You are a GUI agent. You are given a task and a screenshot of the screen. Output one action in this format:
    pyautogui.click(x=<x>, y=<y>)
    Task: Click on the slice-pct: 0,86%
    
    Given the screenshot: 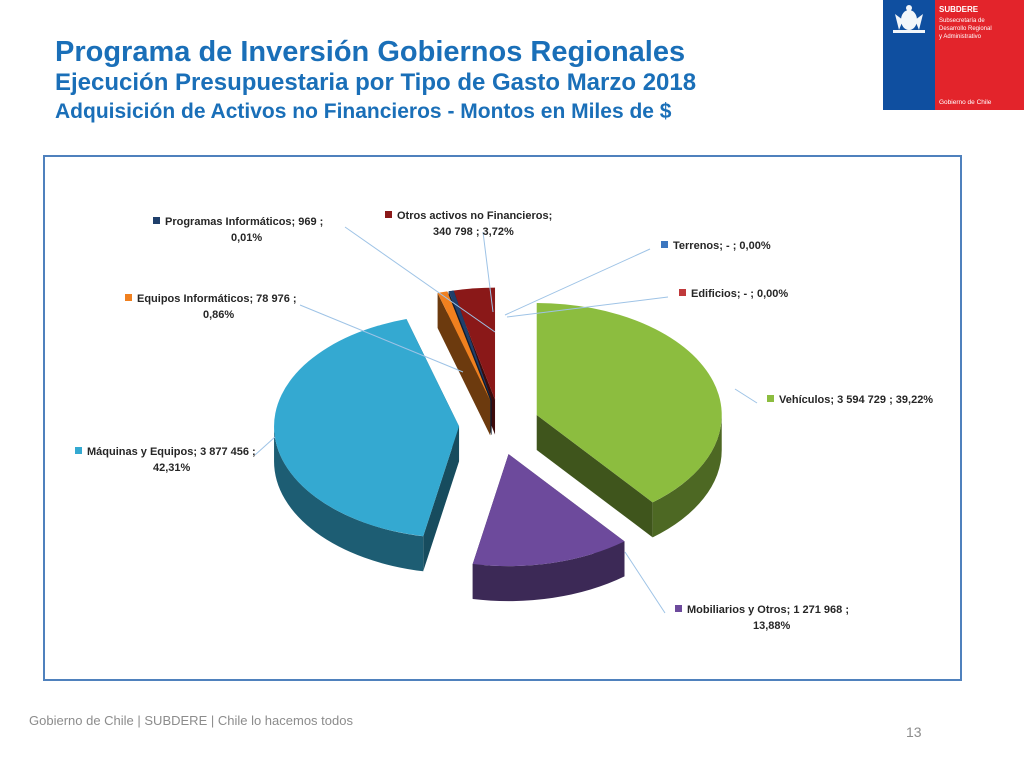 What is the action you would take?
    pyautogui.click(x=218, y=315)
    